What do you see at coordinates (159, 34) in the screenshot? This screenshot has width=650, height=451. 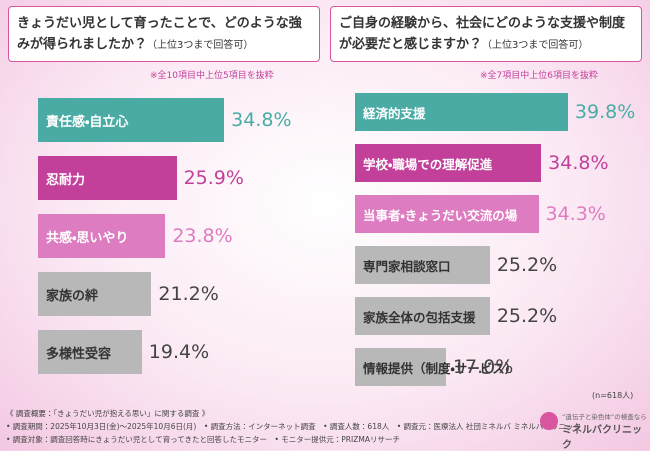 I see `title: きょうだい児として育ったことで、どのような強みが得られましたか？` at bounding box center [159, 34].